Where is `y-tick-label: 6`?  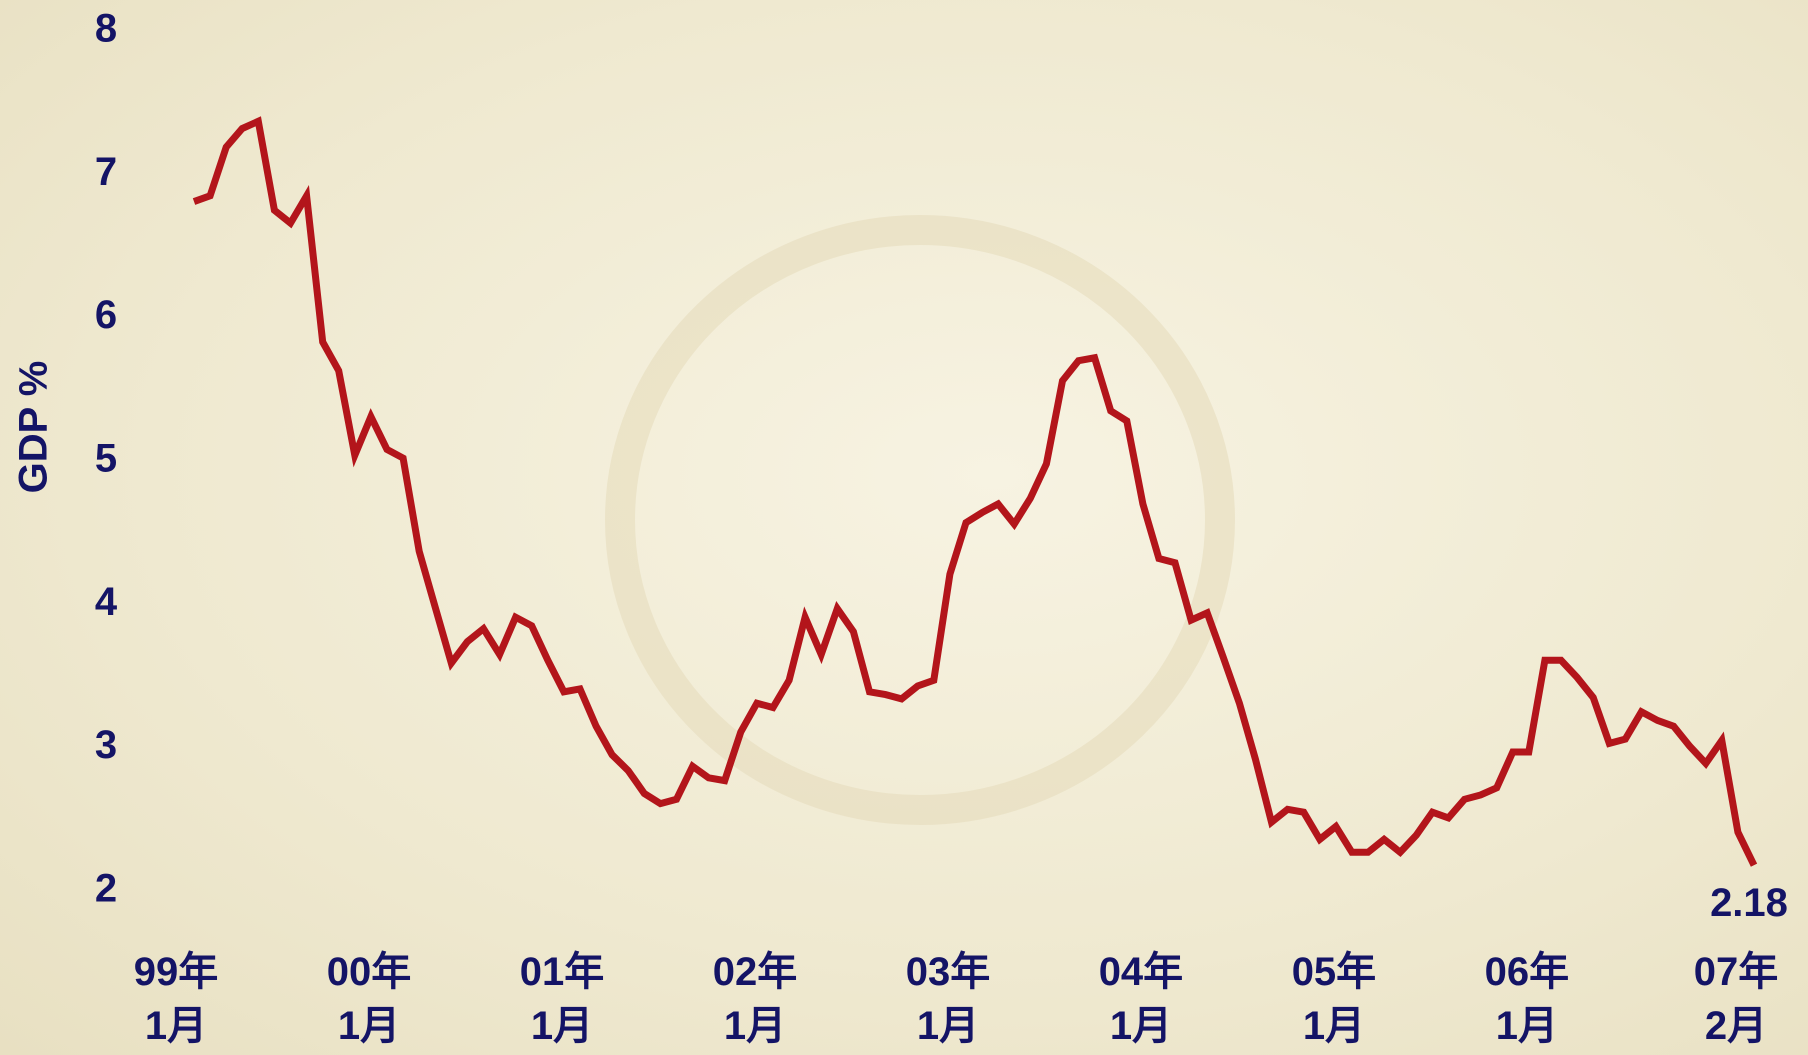
y-tick-label: 6 is located at coordinates (106, 315).